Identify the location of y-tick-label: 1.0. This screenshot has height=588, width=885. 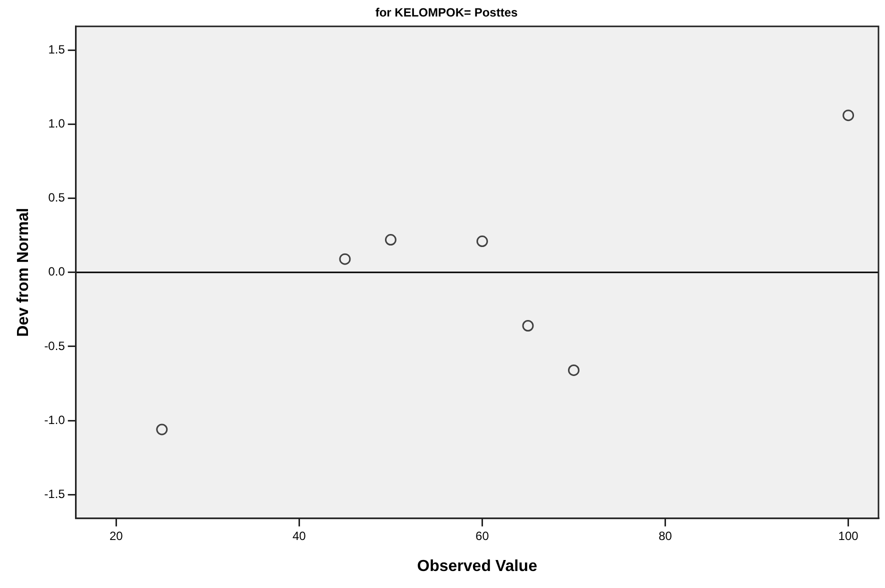
(57, 123).